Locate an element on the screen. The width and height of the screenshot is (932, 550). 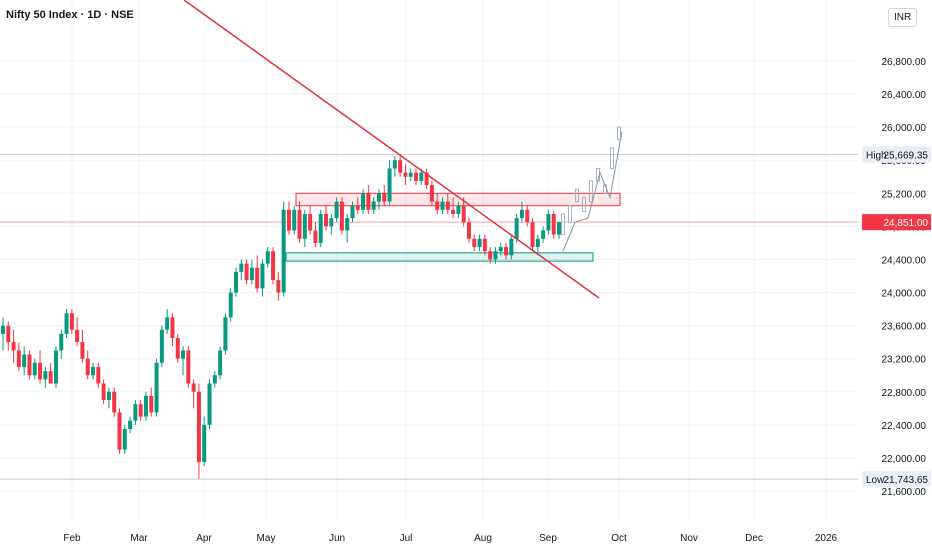
y-tick-label: 23,200.00 is located at coordinates (904, 360).